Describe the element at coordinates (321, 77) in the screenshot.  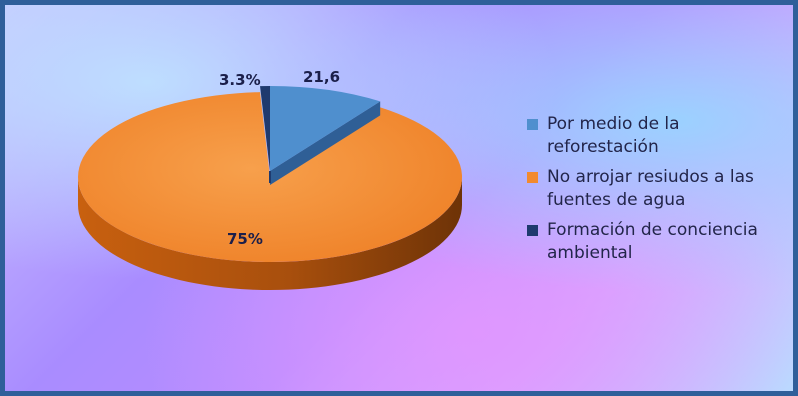
I see `data-label-reforestacion: 21,6` at that location.